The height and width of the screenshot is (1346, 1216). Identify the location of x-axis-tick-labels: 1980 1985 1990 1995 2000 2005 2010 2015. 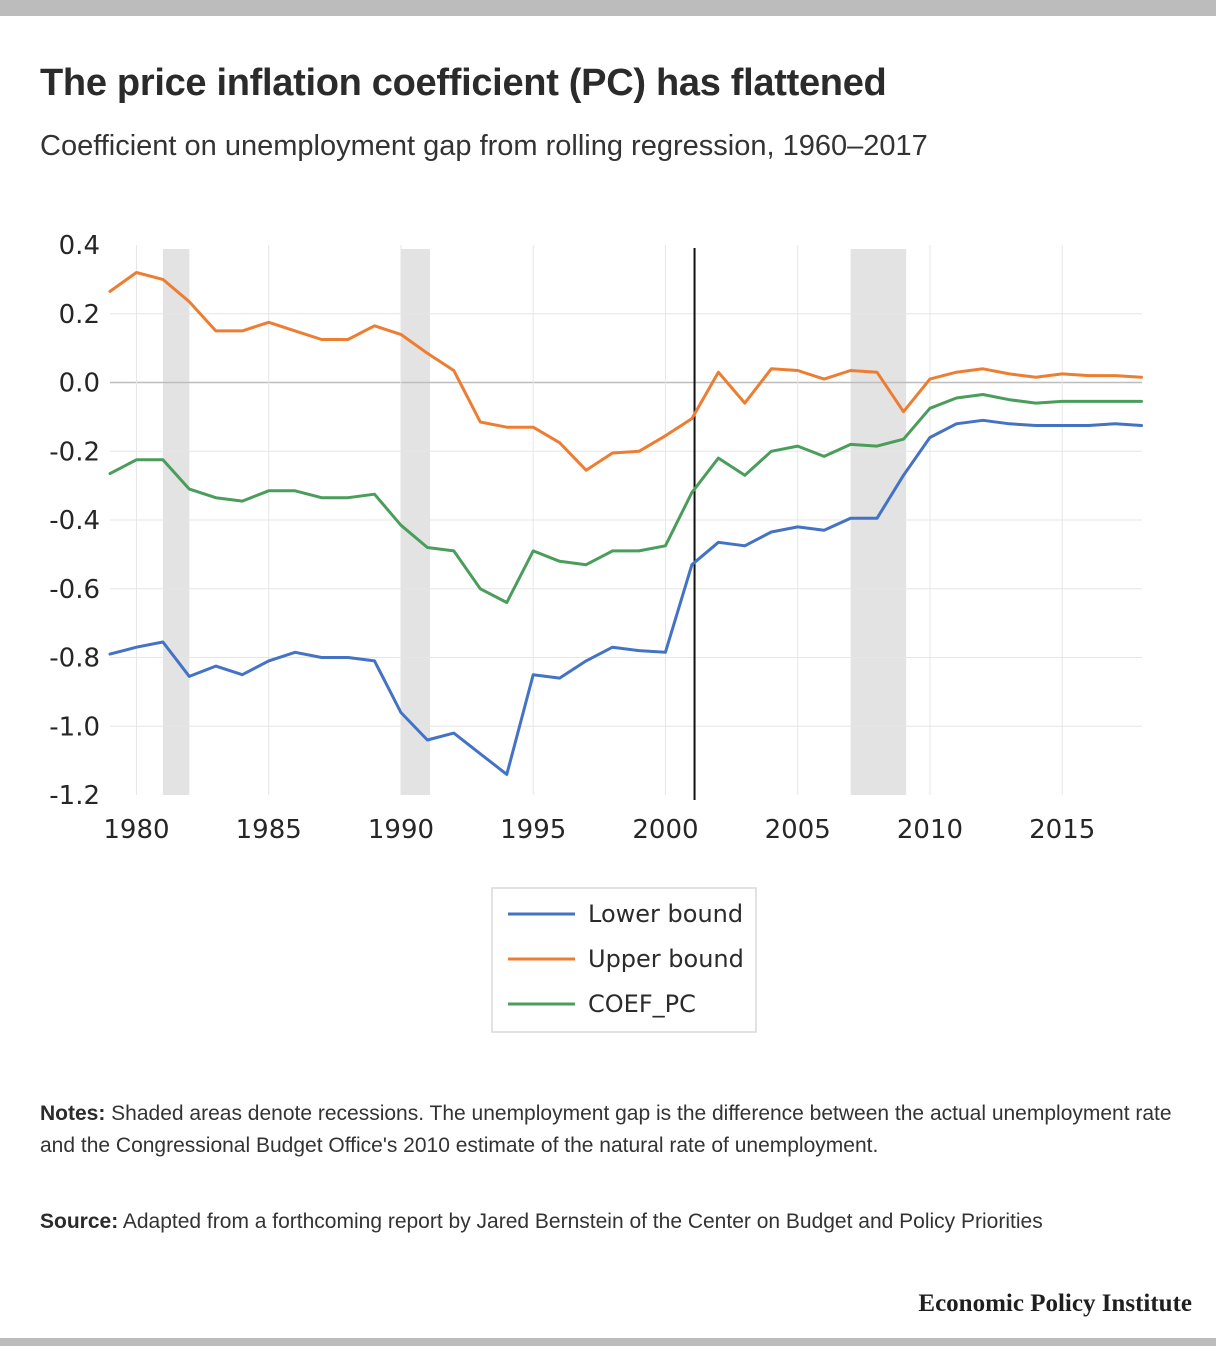
(599, 830).